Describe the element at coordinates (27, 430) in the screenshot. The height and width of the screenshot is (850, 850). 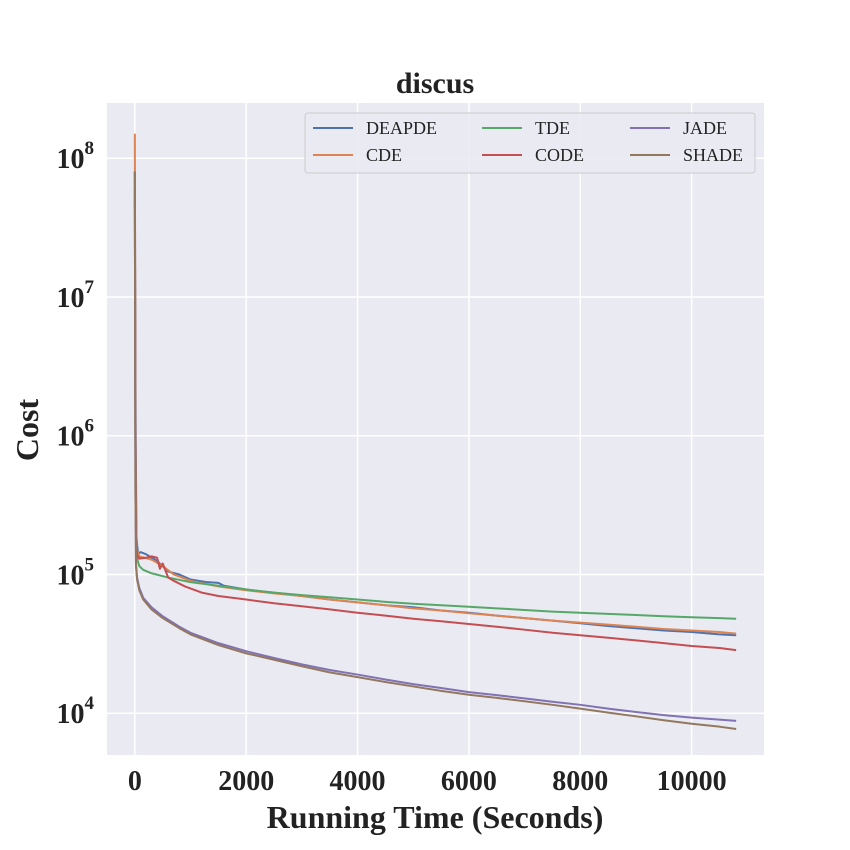
I see `y-axis-label: Cost` at that location.